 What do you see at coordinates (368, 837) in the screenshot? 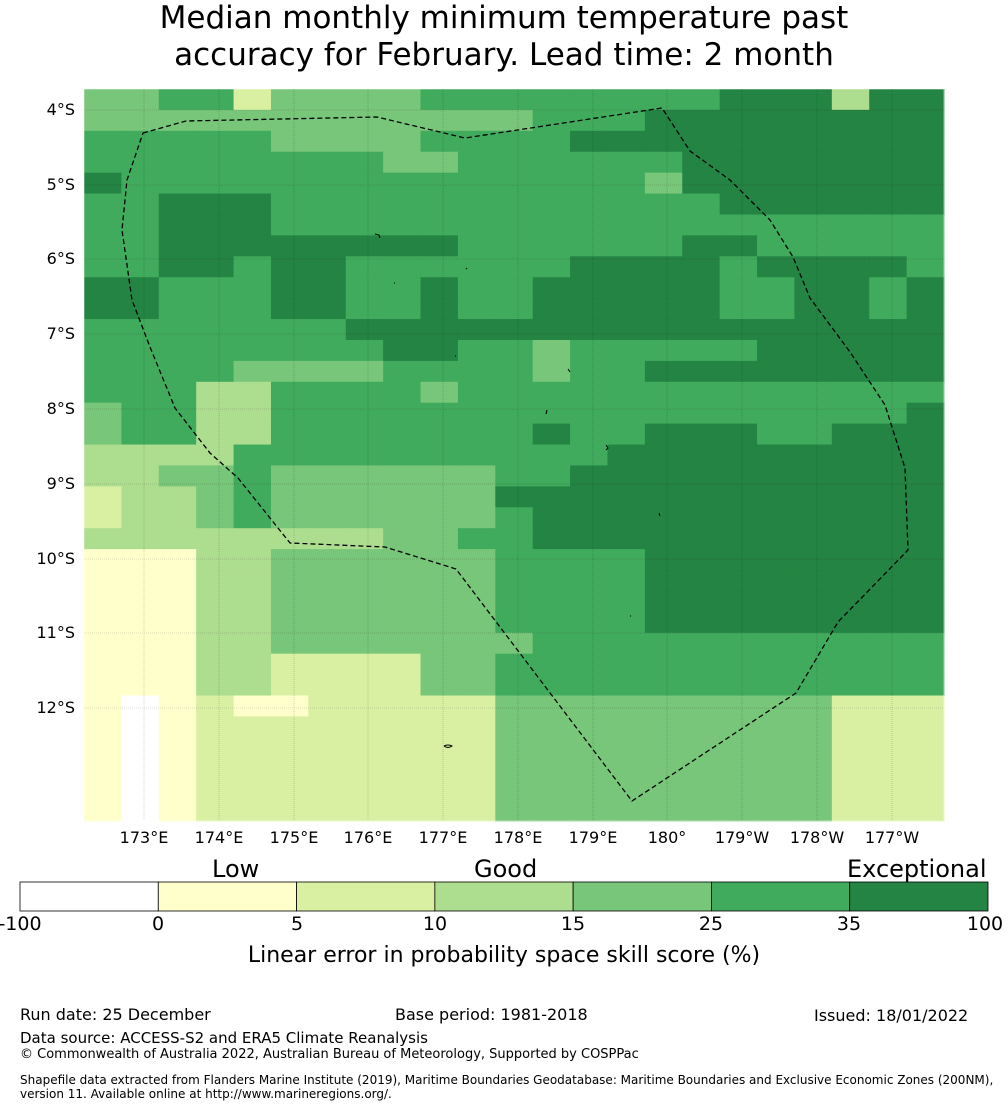
I see `lon-label: 176°E` at bounding box center [368, 837].